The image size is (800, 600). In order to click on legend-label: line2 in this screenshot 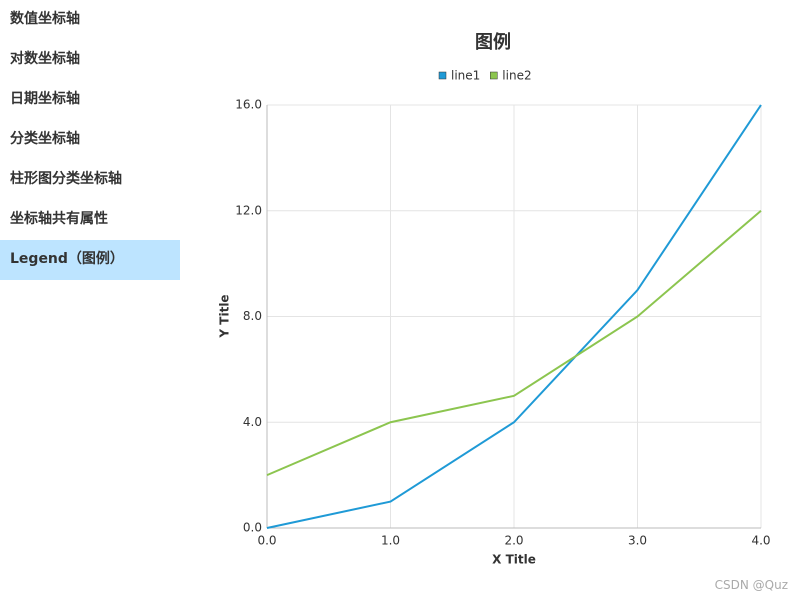, I will do `click(516, 76)`.